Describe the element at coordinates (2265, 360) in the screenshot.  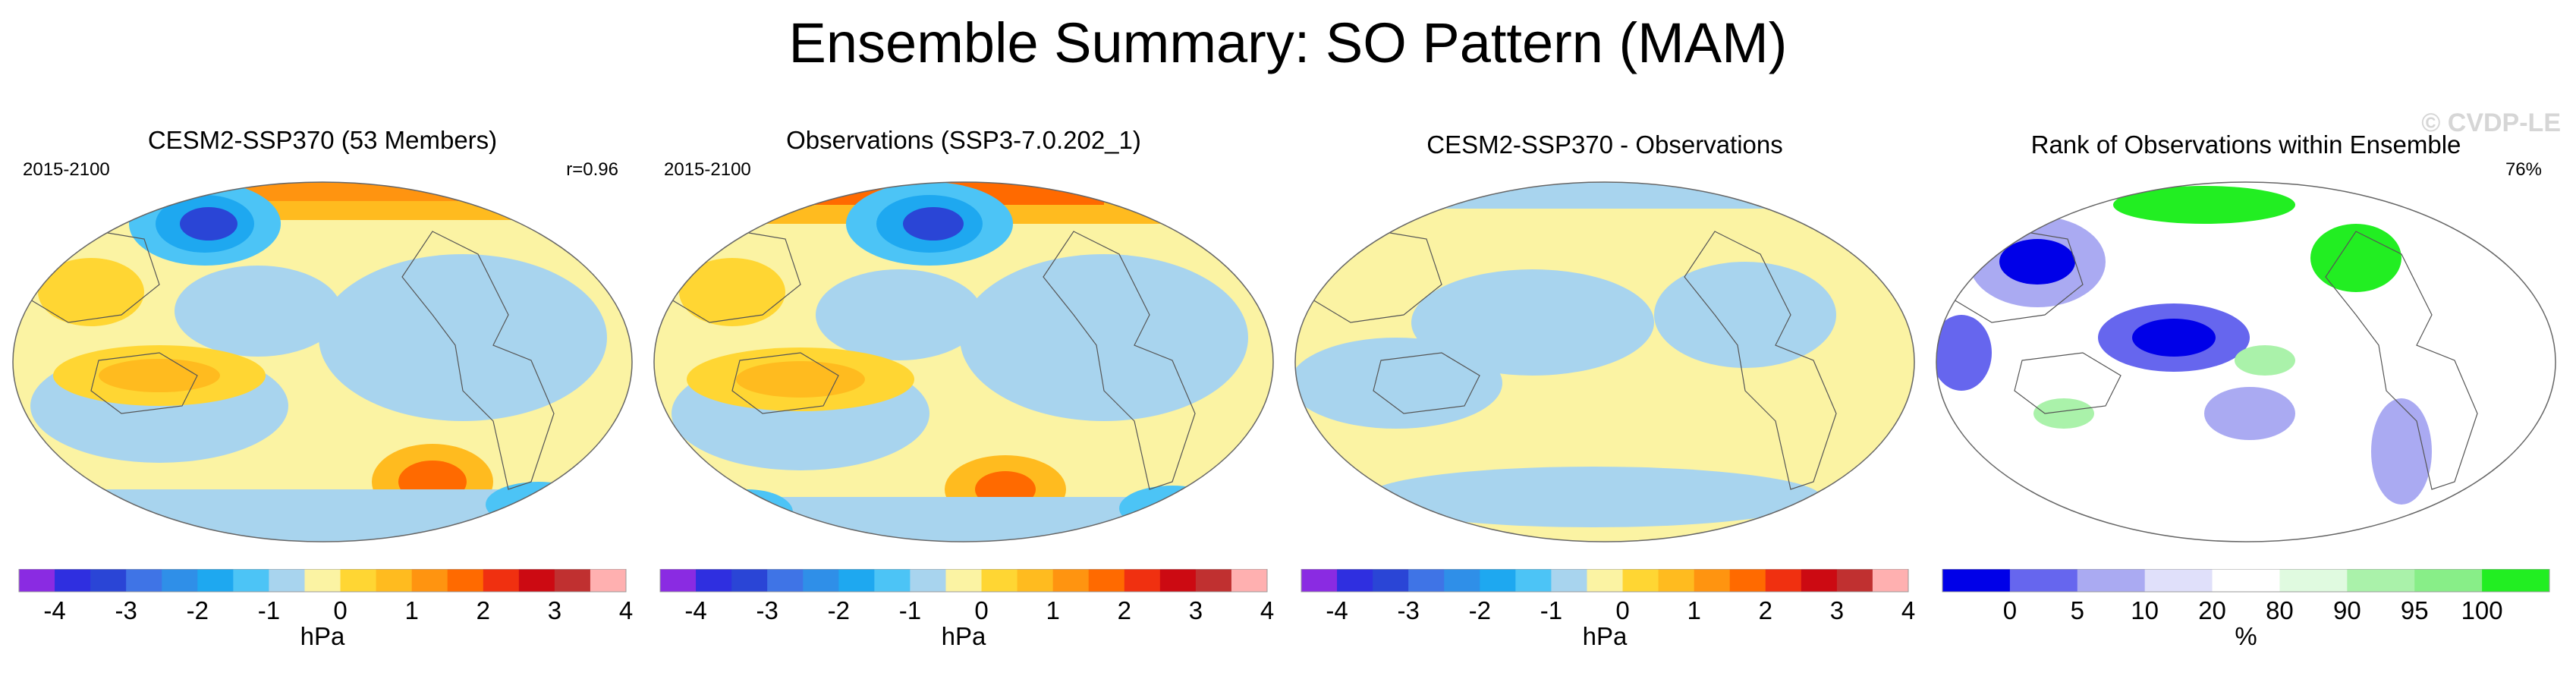
I see `tropical-high-rank` at that location.